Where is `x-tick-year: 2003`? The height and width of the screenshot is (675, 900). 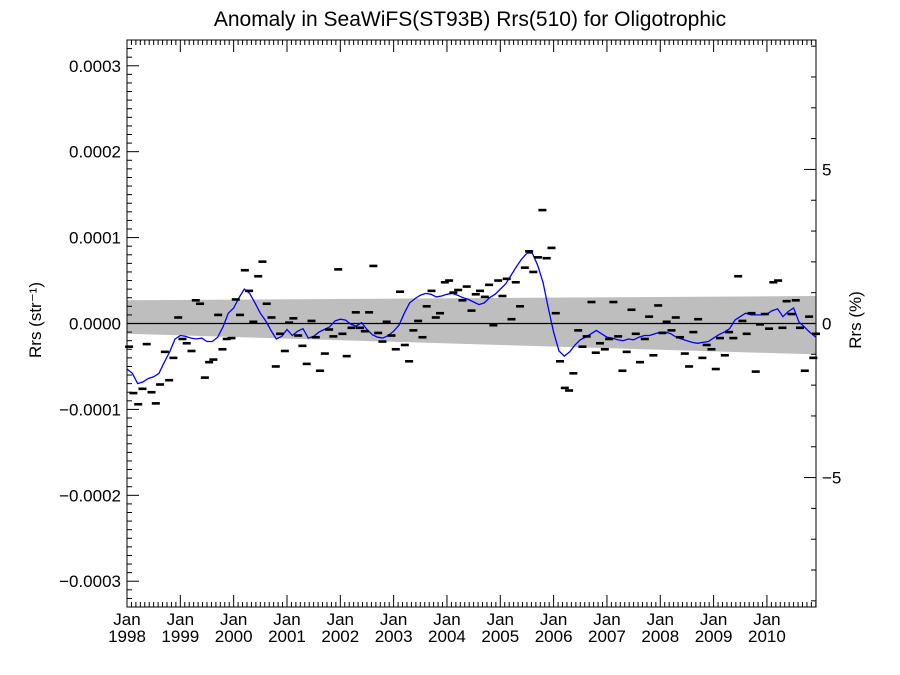 x-tick-year: 2003 is located at coordinates (394, 636).